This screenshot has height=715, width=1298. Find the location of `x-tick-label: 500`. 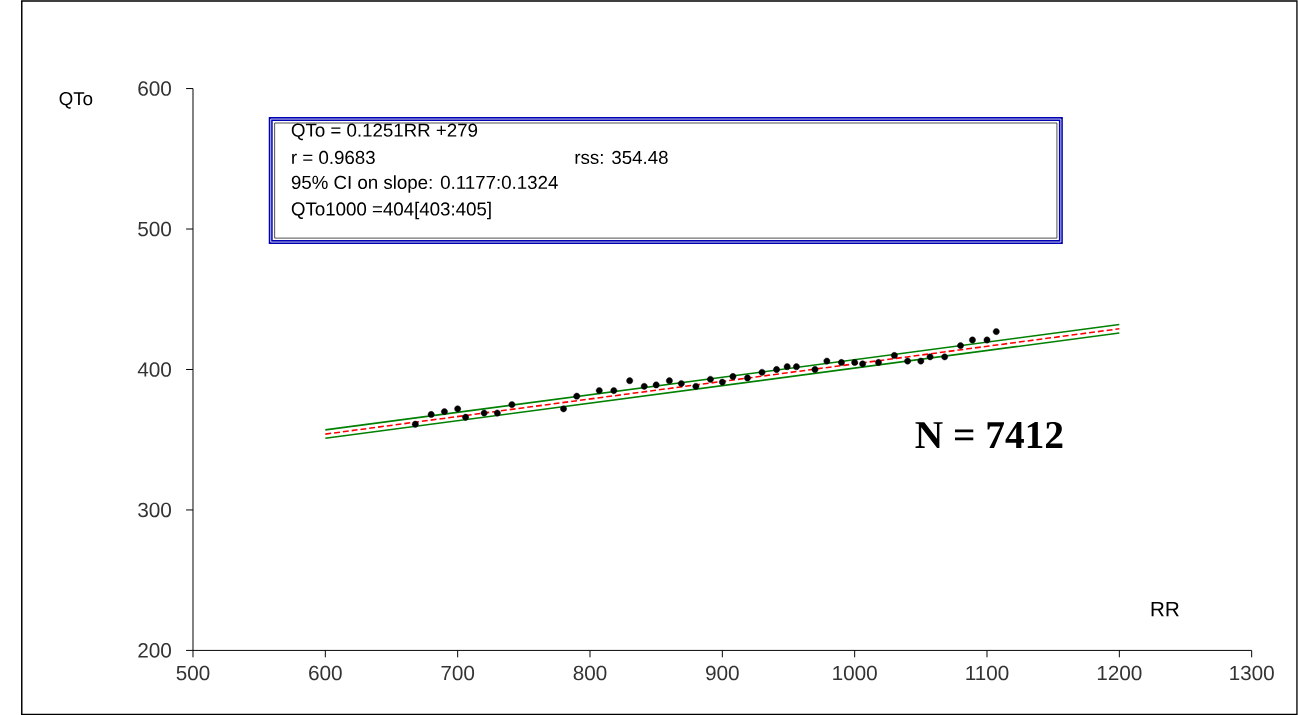

x-tick-label: 500 is located at coordinates (193, 673).